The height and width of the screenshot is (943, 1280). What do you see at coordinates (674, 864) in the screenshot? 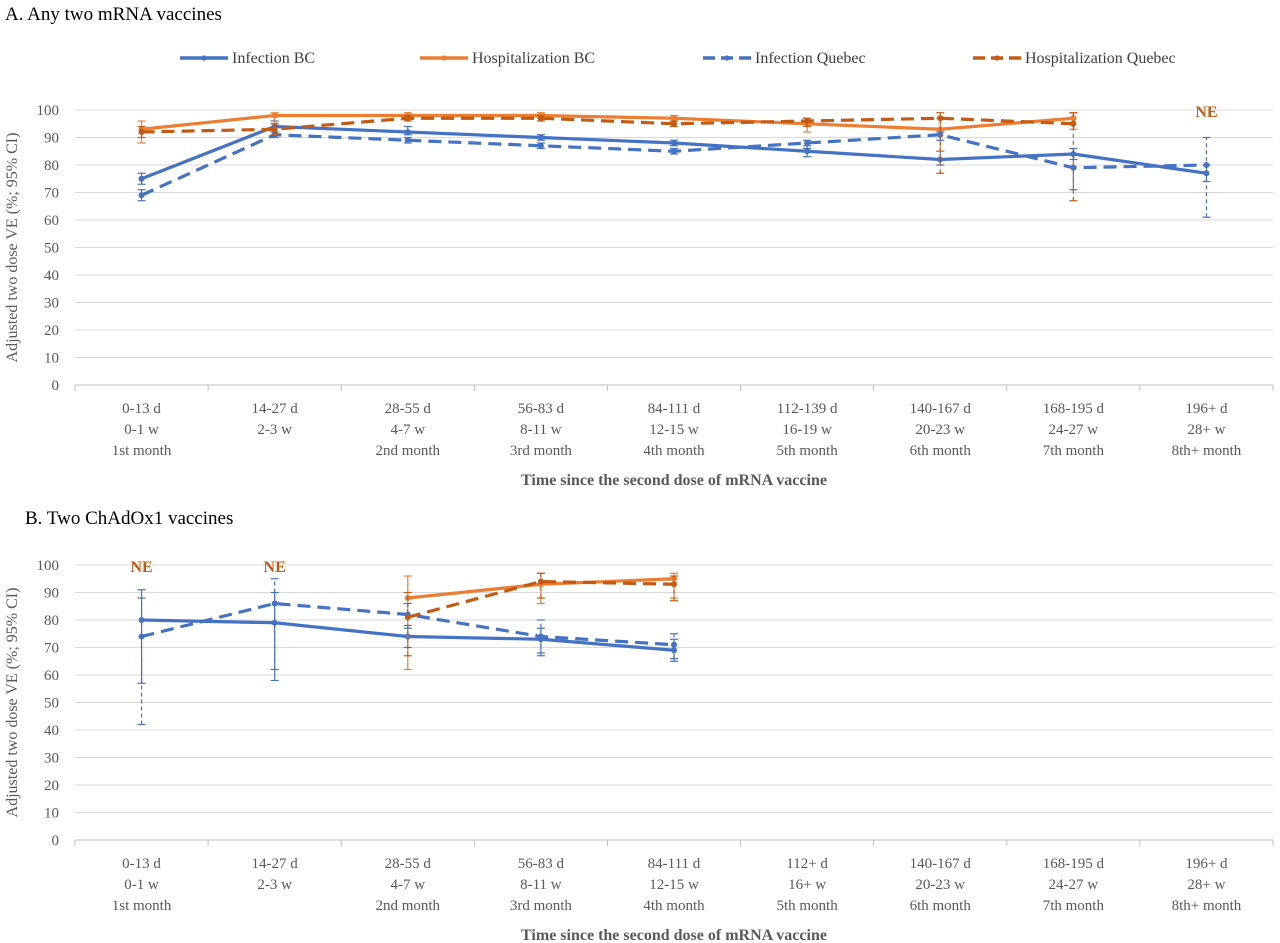
I see `x-tick-label: 84-111 d` at bounding box center [674, 864].